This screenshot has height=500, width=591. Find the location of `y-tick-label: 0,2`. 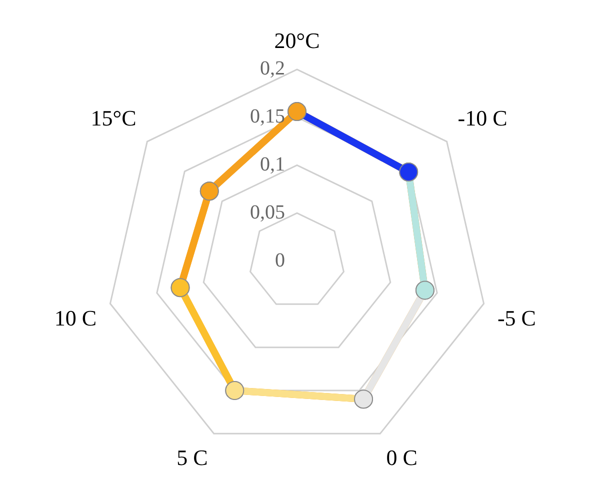

y-tick-label: 0,2 is located at coordinates (272, 69).